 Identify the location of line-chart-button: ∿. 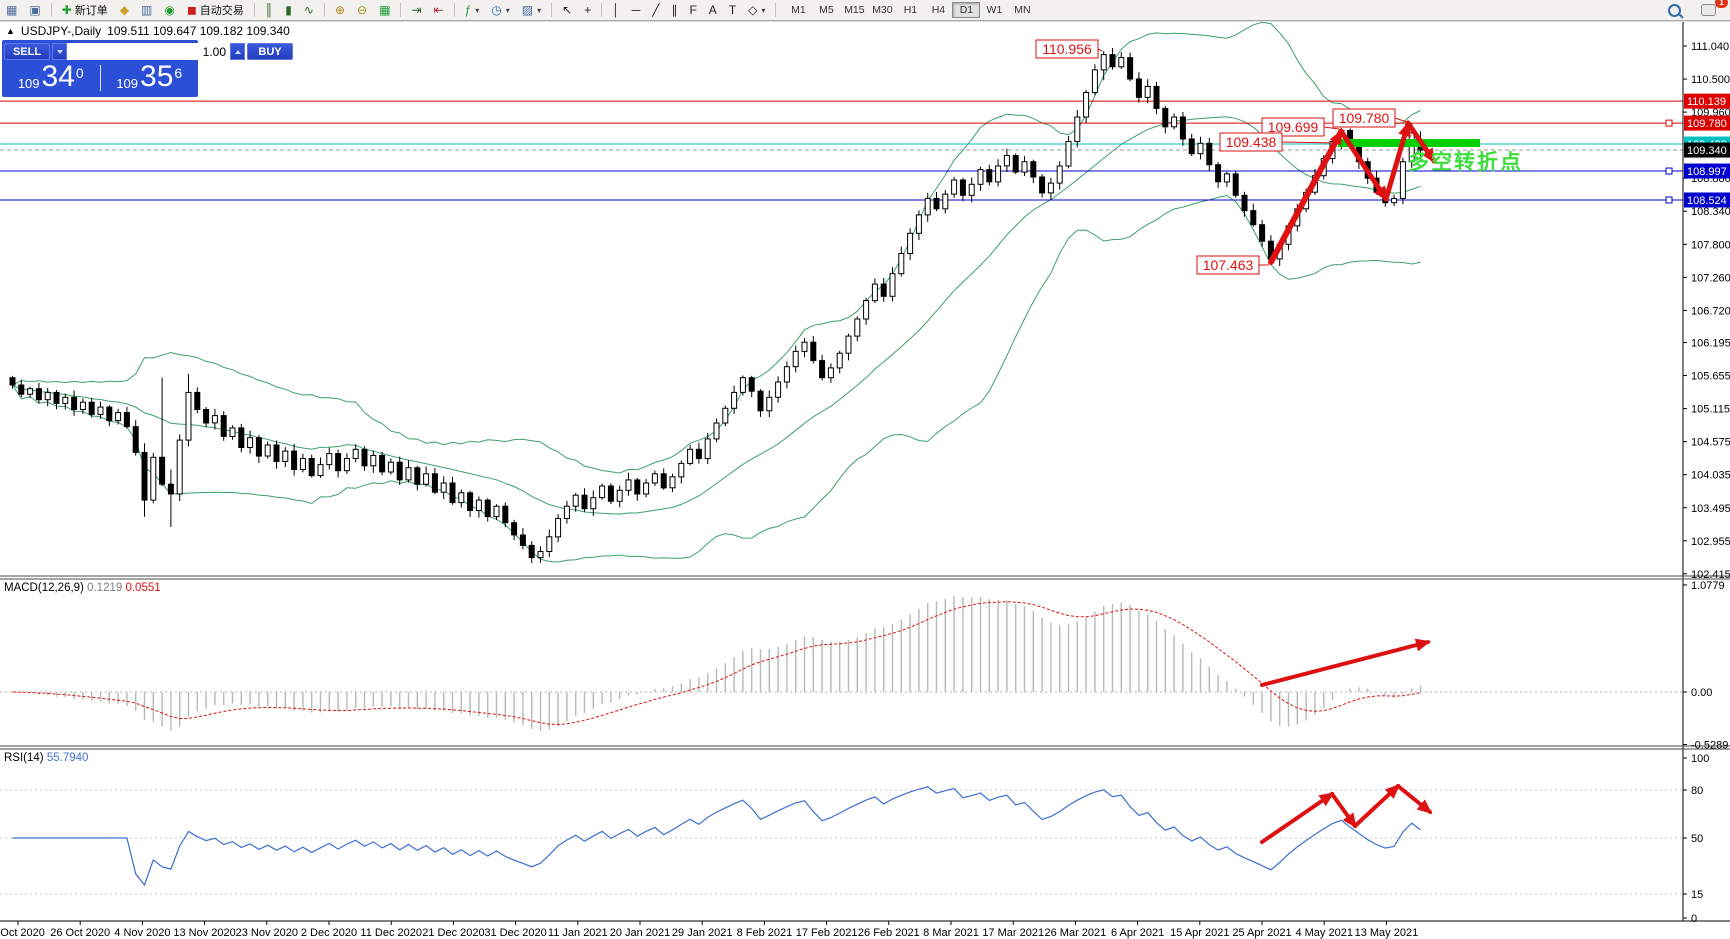
(309, 10).